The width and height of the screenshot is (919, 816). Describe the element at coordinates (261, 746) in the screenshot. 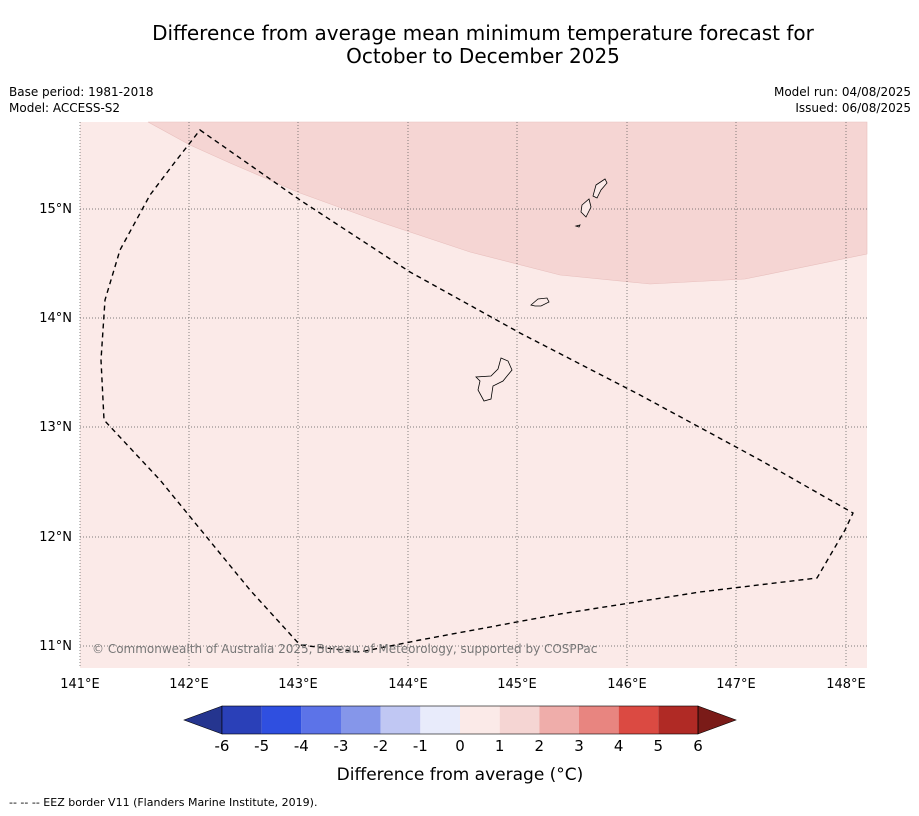

I see `colorbar-tick-label: -5` at that location.